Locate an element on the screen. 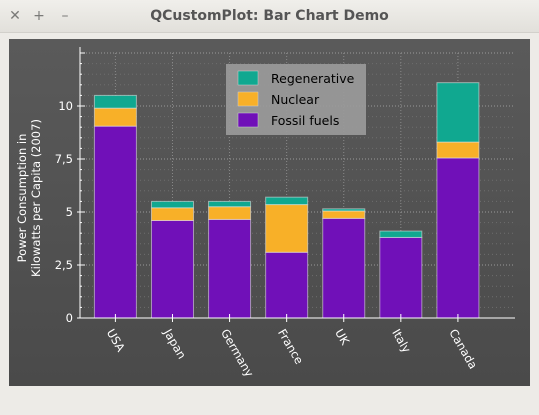 This screenshot has height=415, width=539. legend-label-nuclear: Nuclear is located at coordinates (295, 99).